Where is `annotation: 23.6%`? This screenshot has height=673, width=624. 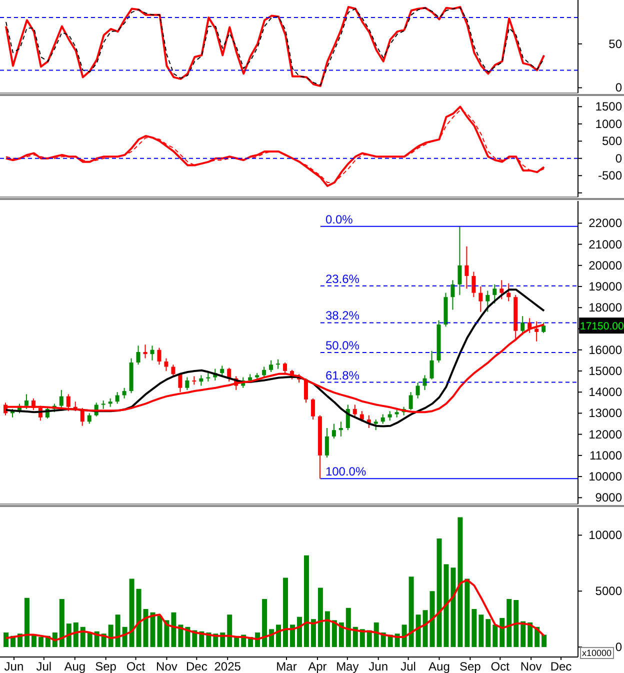
annotation: 23.6% is located at coordinates (342, 279).